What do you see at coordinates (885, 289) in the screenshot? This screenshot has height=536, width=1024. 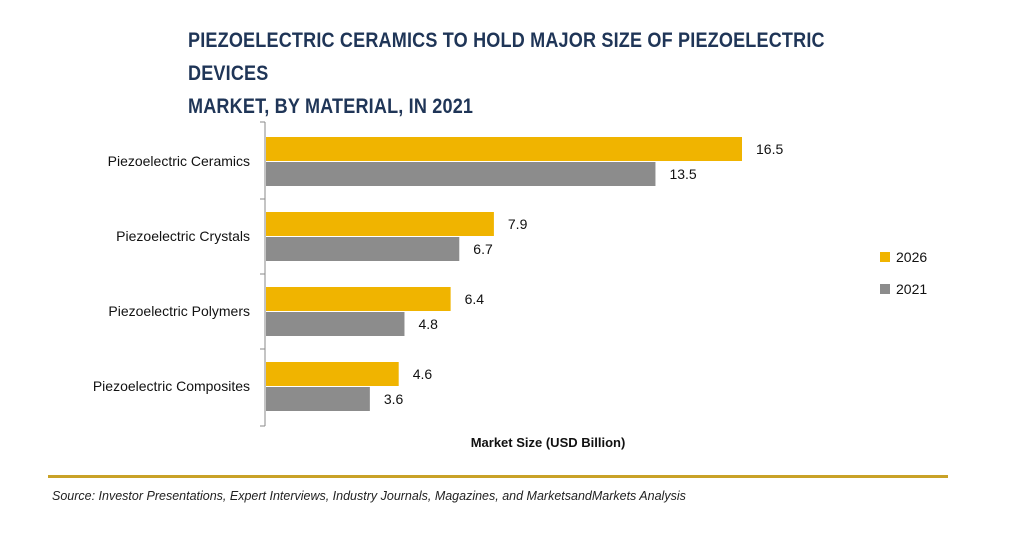 I see `legend-swatch-2021` at bounding box center [885, 289].